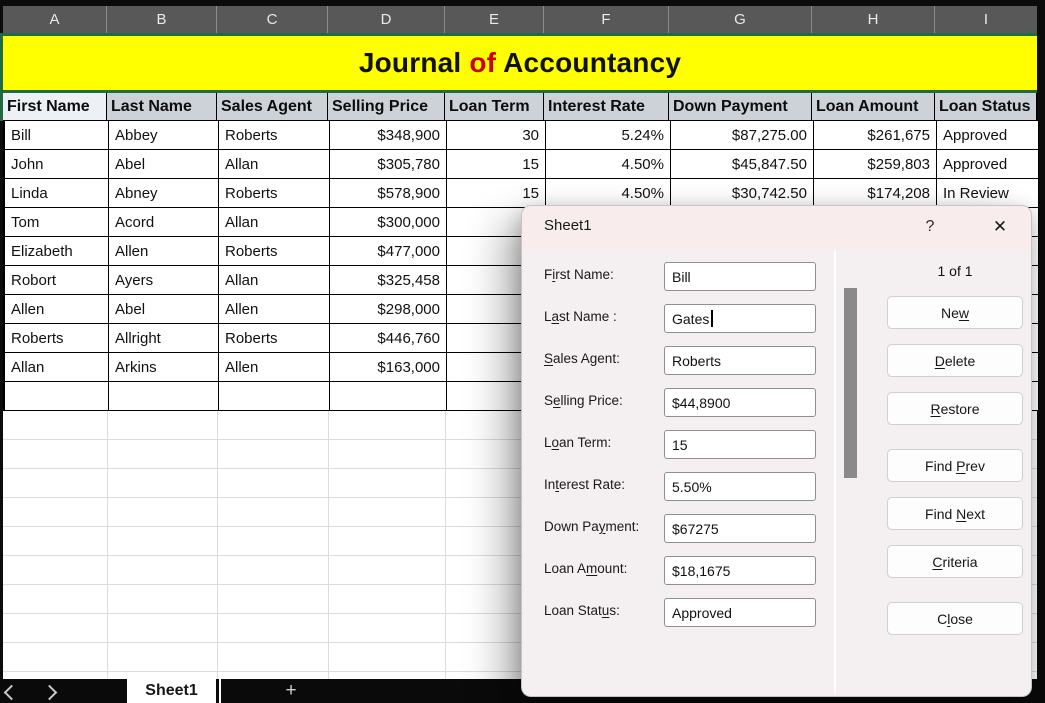  I want to click on cell: $325,458, so click(388, 280).